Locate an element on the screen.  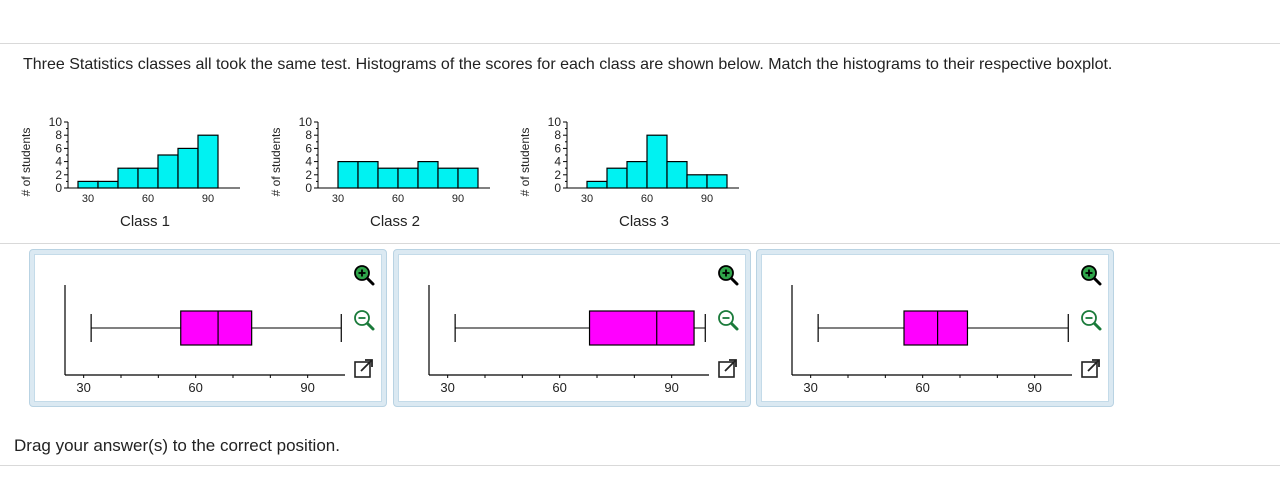
boxplot-card-2: 30 60 90 is located at coordinates (572, 328).